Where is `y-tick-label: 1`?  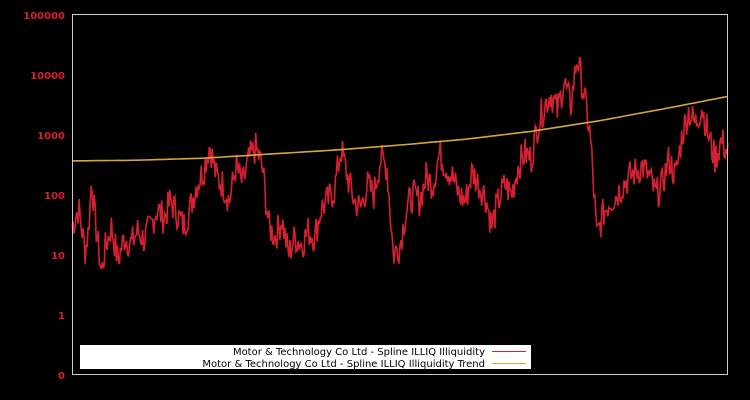 y-tick-label: 1 is located at coordinates (61, 316).